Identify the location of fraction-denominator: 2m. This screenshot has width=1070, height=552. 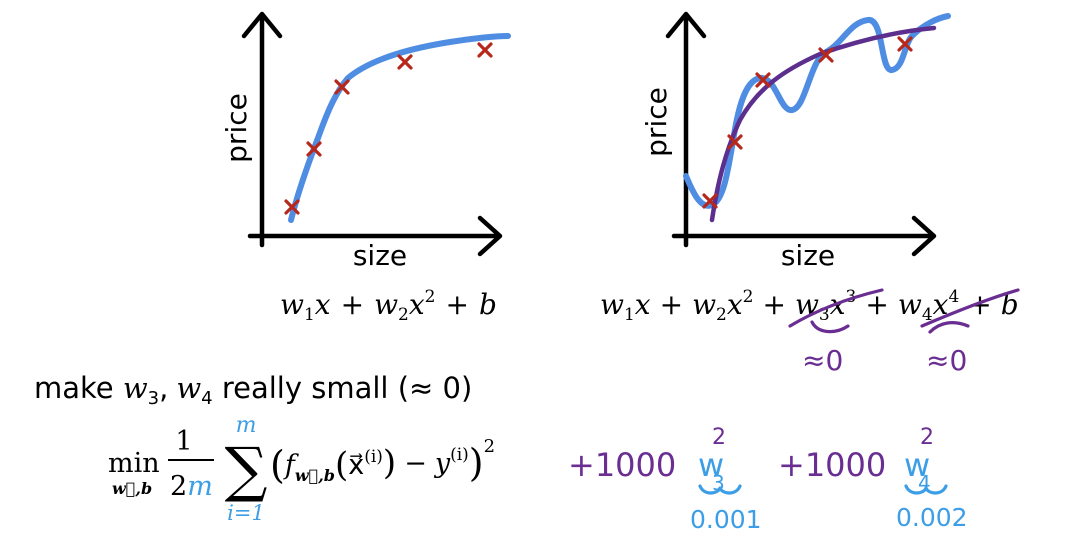
(191, 486).